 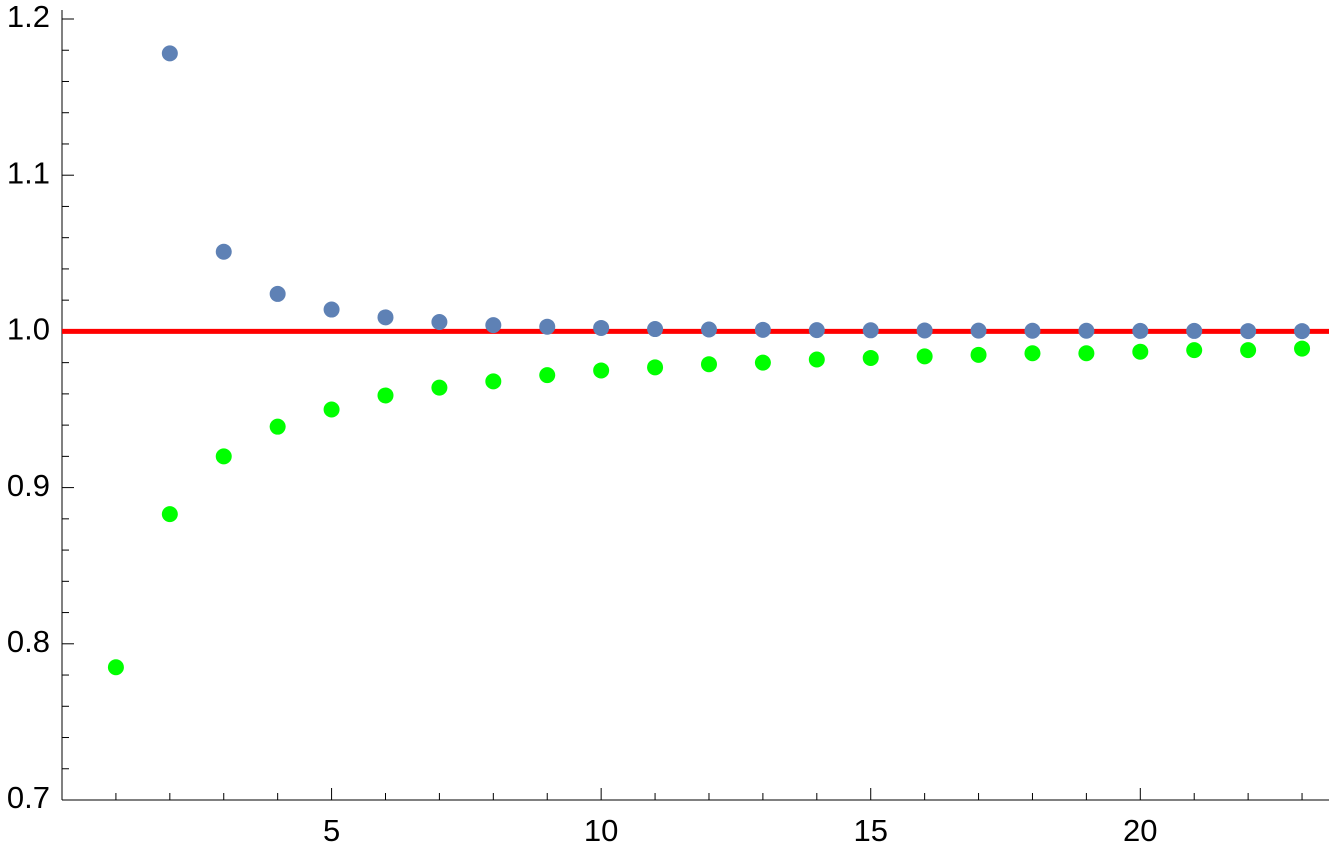 I want to click on y-tick-label: 0.9, so click(x=28, y=485).